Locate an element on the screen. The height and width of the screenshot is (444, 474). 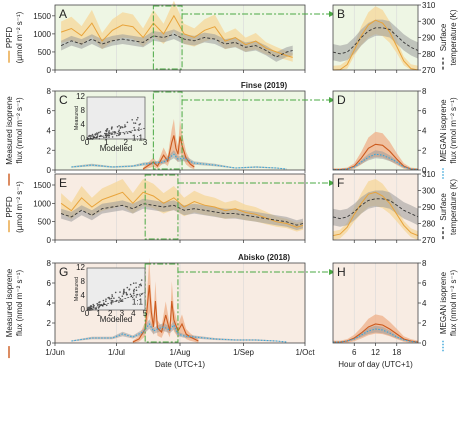
inset-ref-line-C is located at coordinates (116, 134).